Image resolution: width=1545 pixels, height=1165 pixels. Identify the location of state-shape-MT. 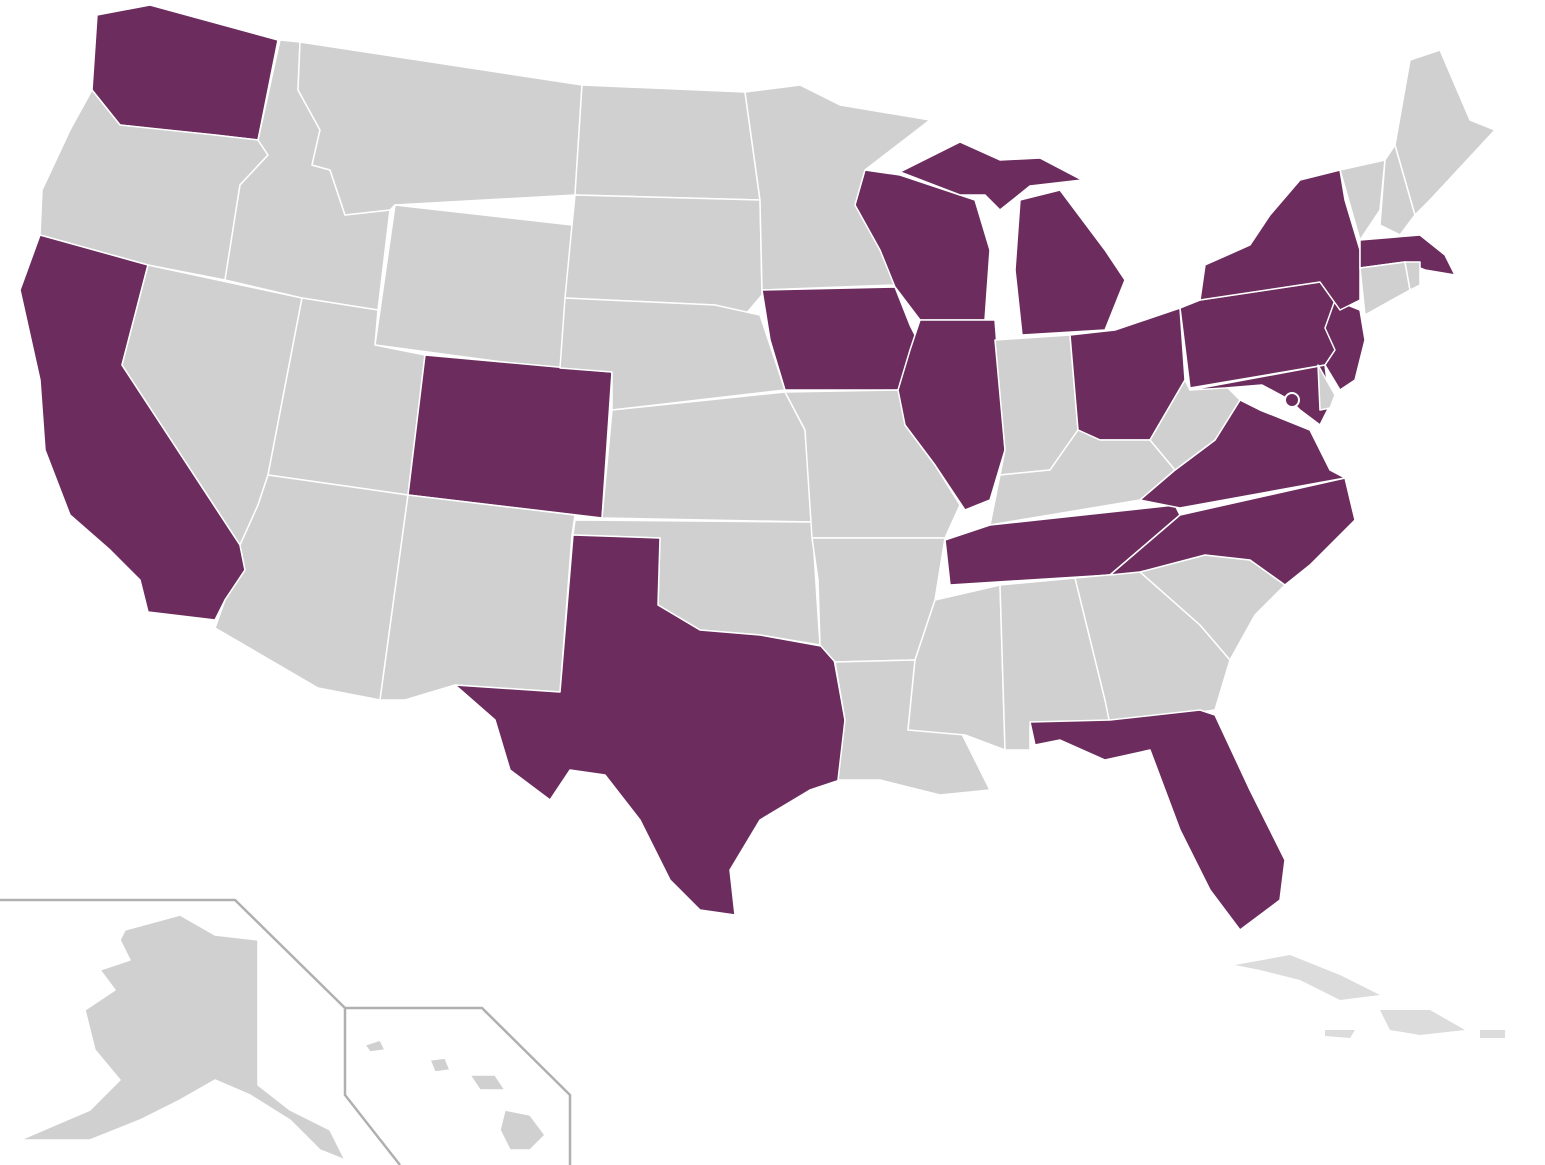
(440, 128).